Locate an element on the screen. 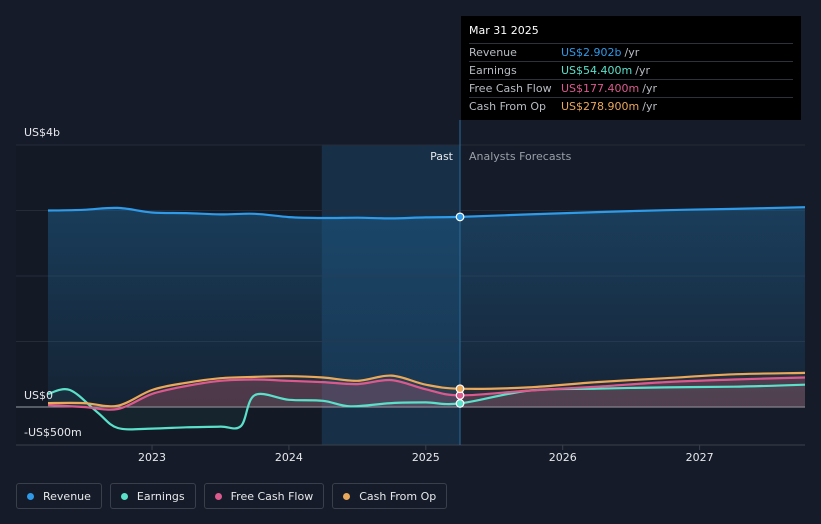 The height and width of the screenshot is (524, 821). marker-revenue is located at coordinates (460, 217).